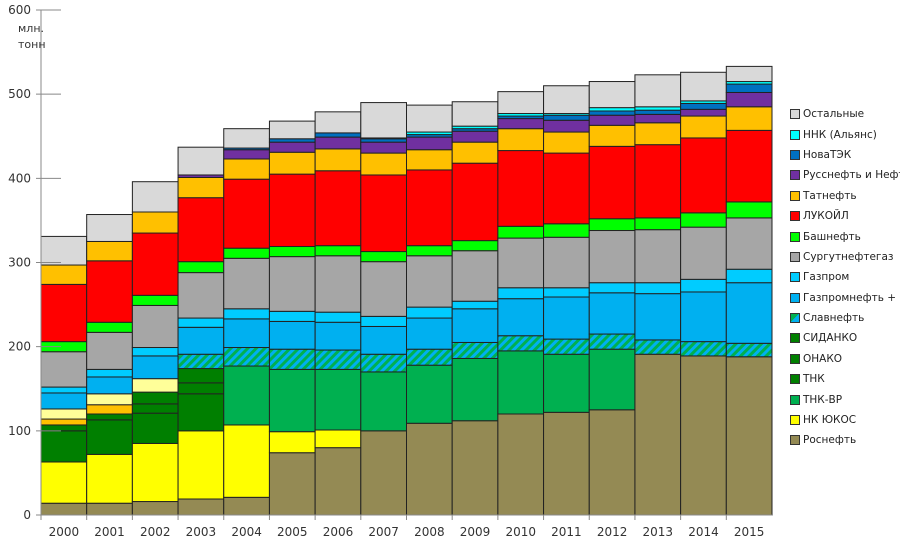 The height and width of the screenshot is (543, 900). I want to click on legend-item: Газпромнефть + СП, so click(845, 298).